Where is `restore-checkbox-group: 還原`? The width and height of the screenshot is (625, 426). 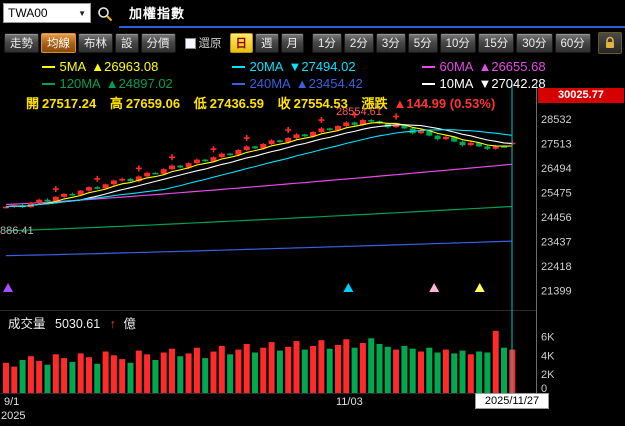
restore-checkbox-group: 還原 is located at coordinates (203, 43).